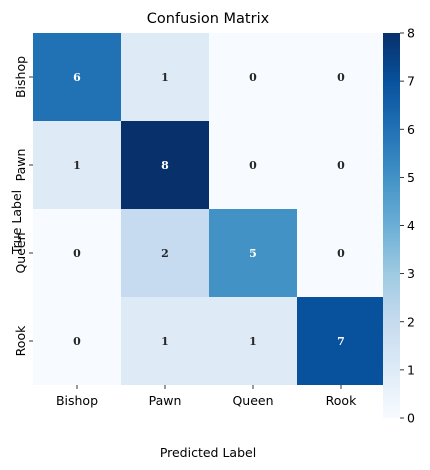  I want to click on colorbar-tick-label: 3, so click(411, 273).